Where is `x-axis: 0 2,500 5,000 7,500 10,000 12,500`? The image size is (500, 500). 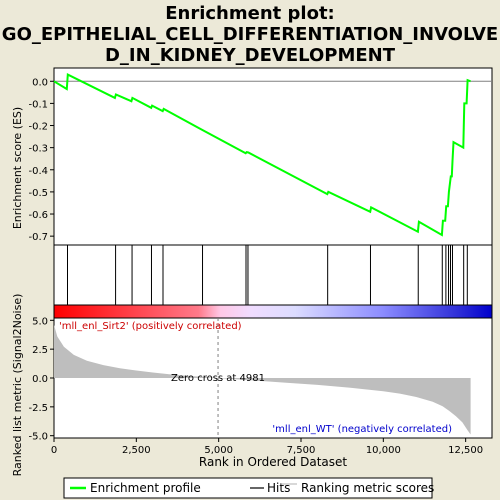
x-axis: 0 2,500 5,000 7,500 10,000 12,500 is located at coordinates (267, 447).